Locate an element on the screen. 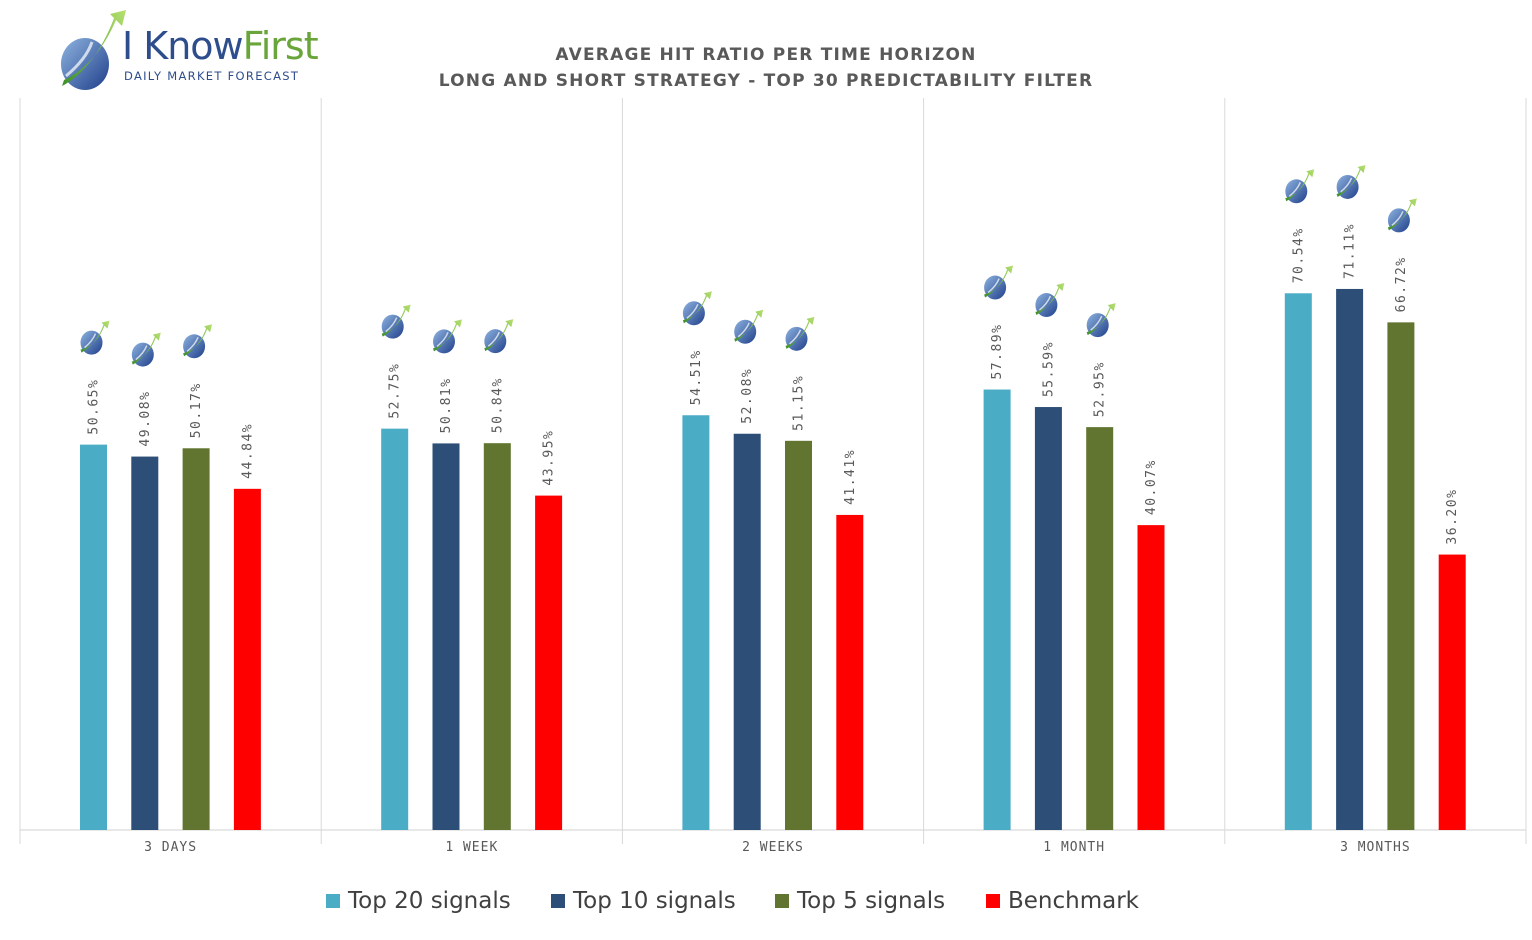 The width and height of the screenshot is (1532, 940). logo-emblem-icon is located at coordinates (93, 50).